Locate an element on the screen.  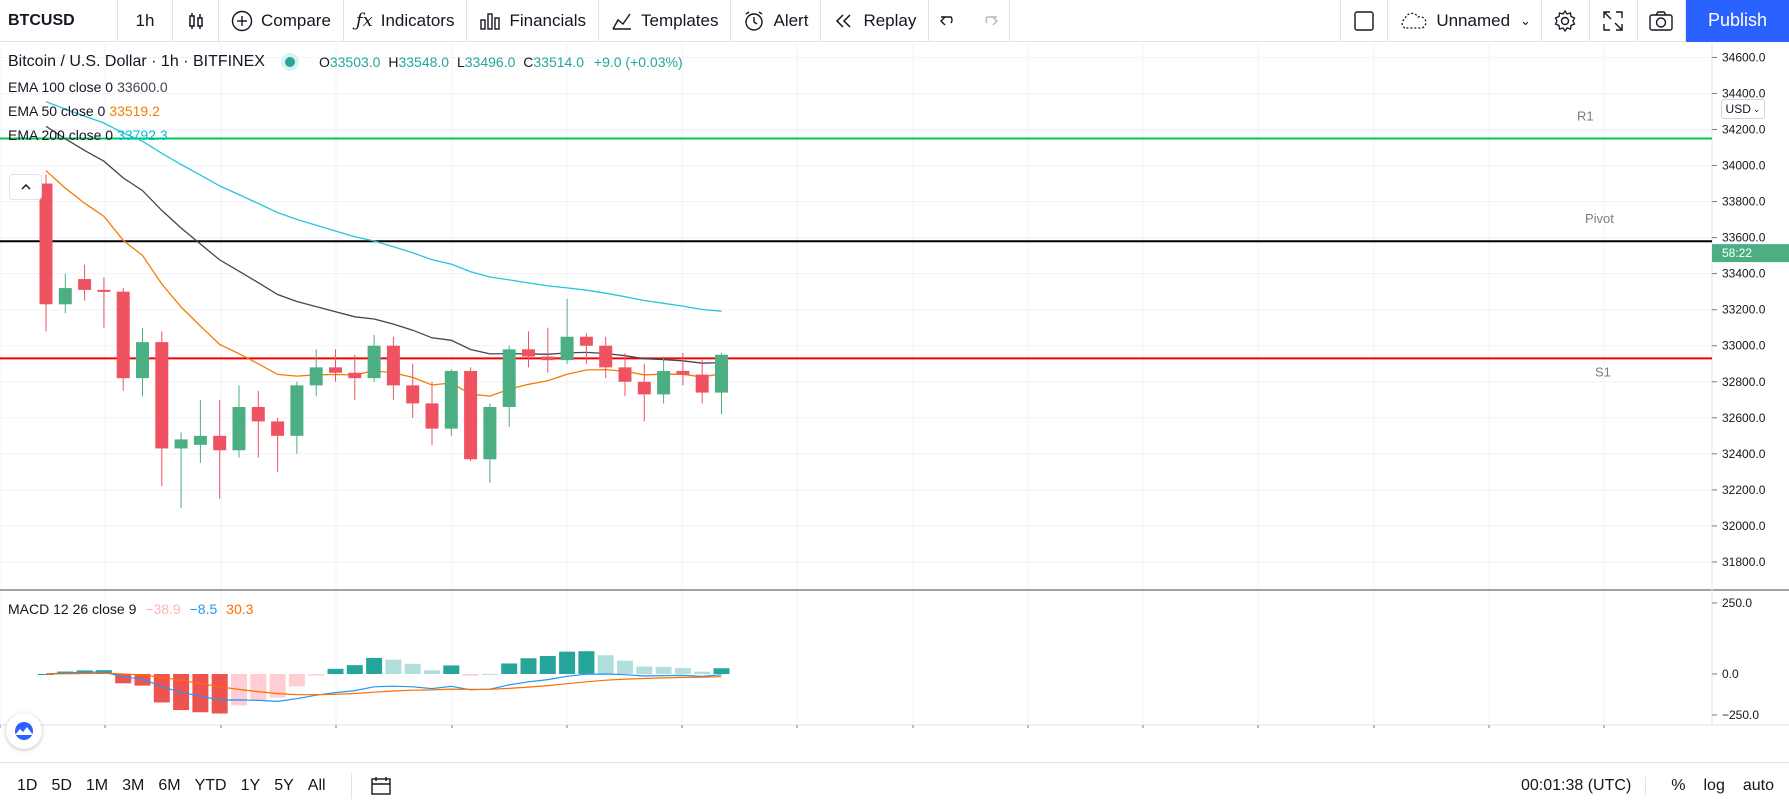
layout-menu: Unnamed ⌄ is located at coordinates (1465, 21).